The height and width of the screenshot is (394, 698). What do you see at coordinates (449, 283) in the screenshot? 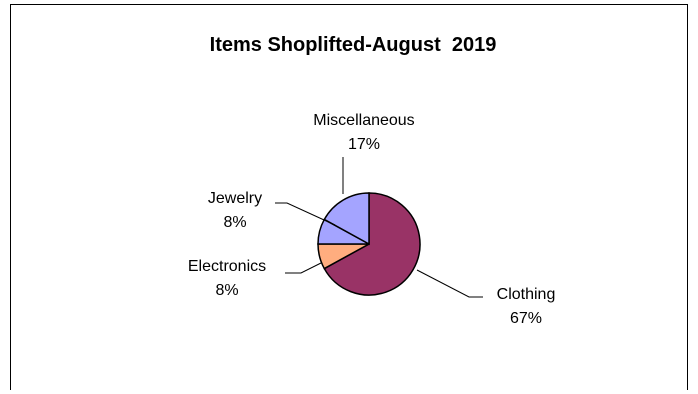
I see `leader-line-clothing` at bounding box center [449, 283].